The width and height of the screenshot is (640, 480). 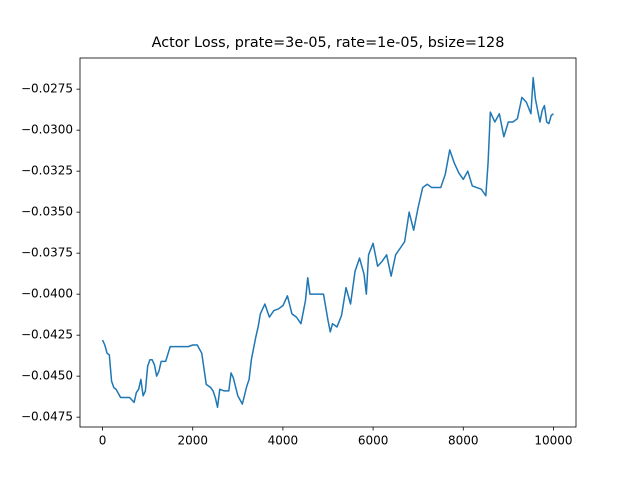 What do you see at coordinates (553, 441) in the screenshot?
I see `x-tick-label: 10000` at bounding box center [553, 441].